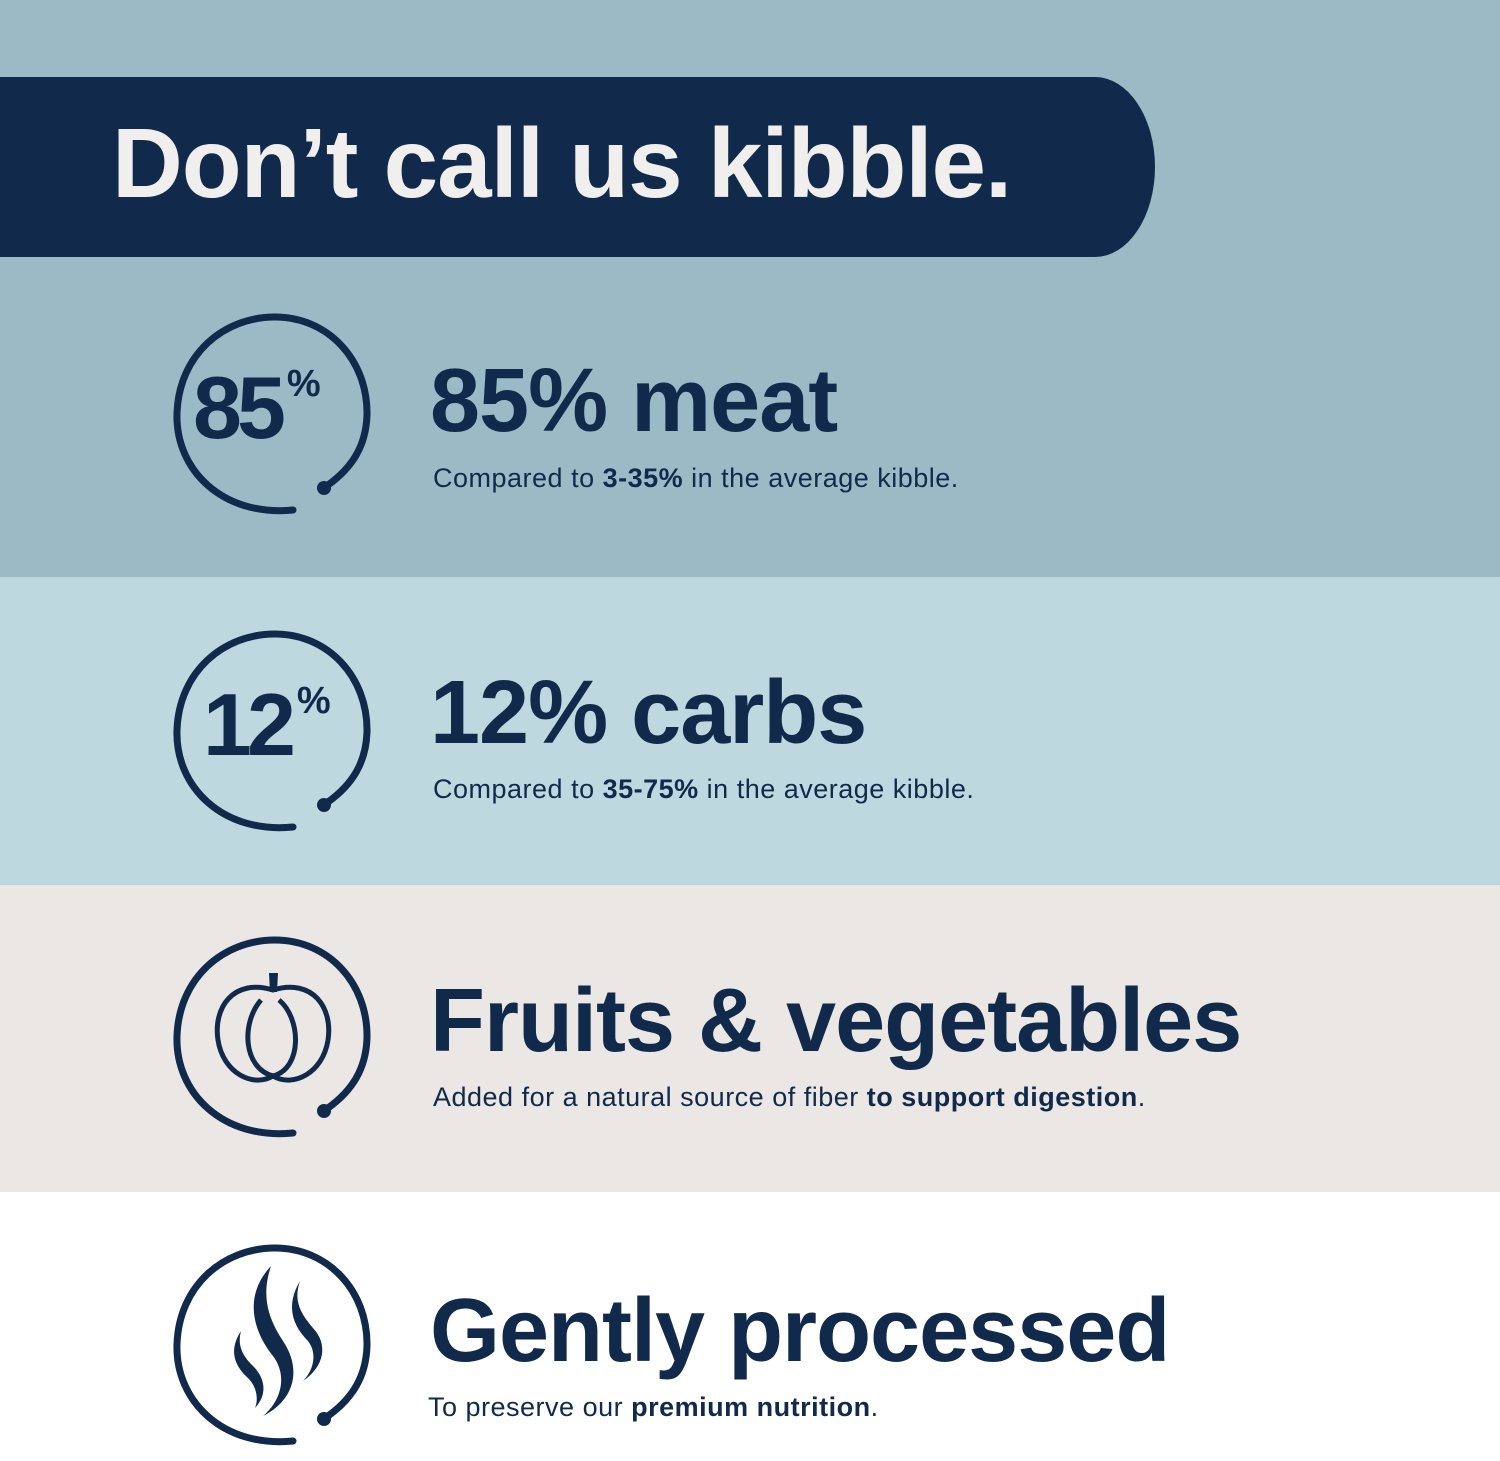 The image size is (1500, 1461). I want to click on steam-icon, so click(273, 1346).